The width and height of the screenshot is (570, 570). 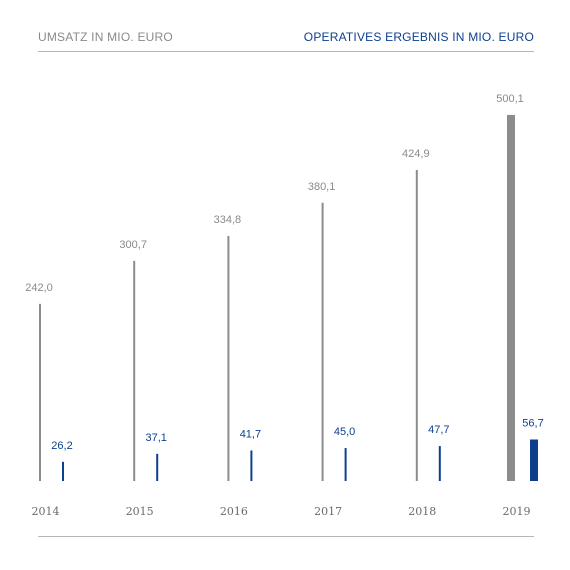 What do you see at coordinates (251, 465) in the screenshot?
I see `result-bar-2016` at bounding box center [251, 465].